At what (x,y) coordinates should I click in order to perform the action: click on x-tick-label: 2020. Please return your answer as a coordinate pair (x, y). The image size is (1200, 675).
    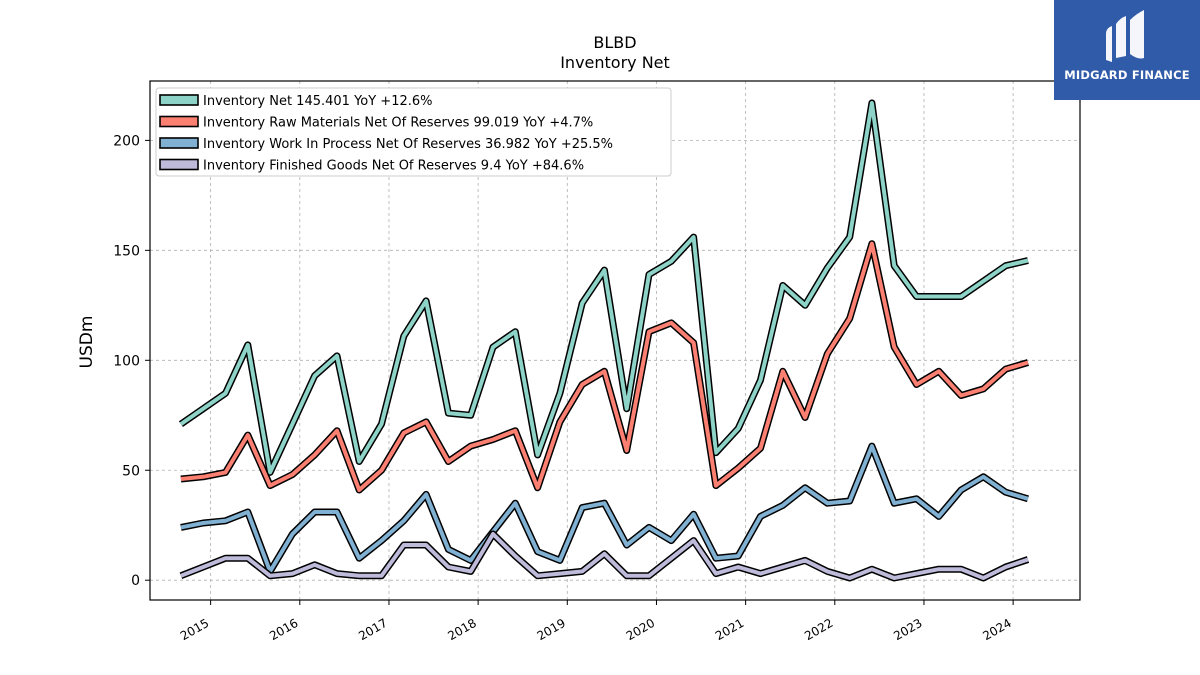
    Looking at the image, I should click on (640, 629).